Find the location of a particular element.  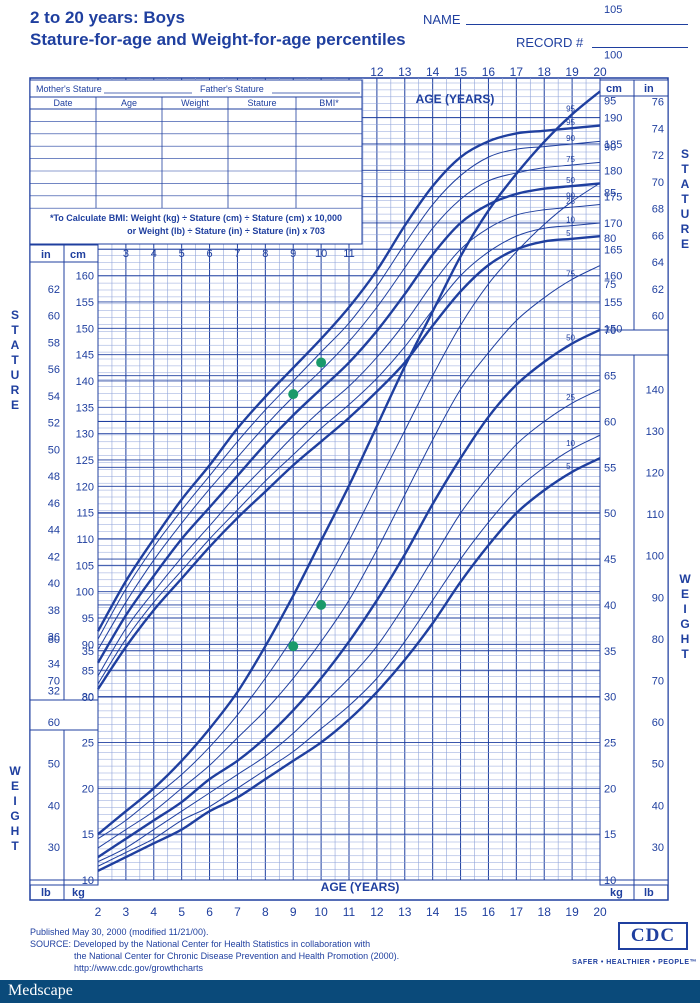

kg-tick-right: 15 is located at coordinates (610, 835).